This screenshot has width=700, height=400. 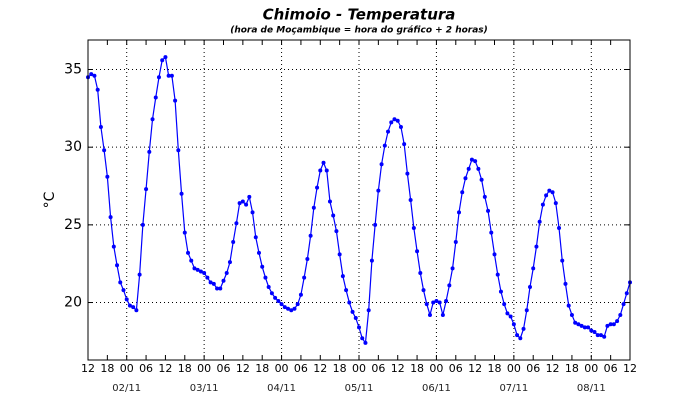 What do you see at coordinates (73, 225) in the screenshot?
I see `y-tick-label: 25` at bounding box center [73, 225].